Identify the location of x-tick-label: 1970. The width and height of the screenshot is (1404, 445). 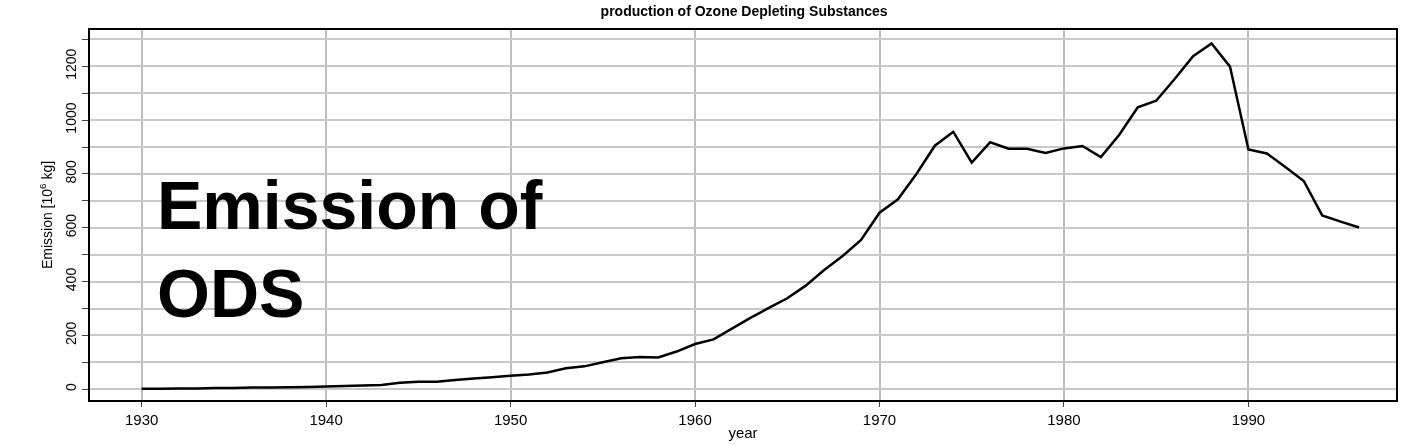
(879, 419).